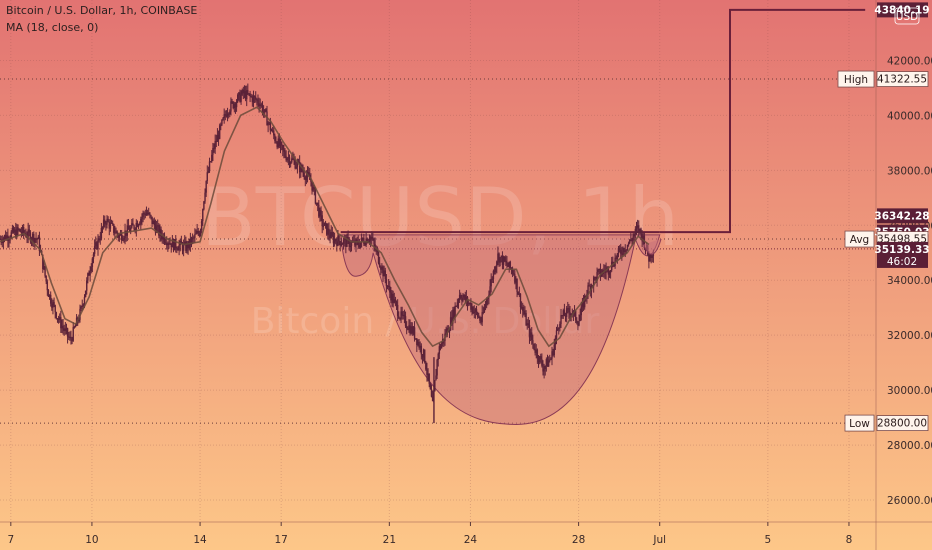 Image resolution: width=932 pixels, height=550 pixels. What do you see at coordinates (902, 424) in the screenshot?
I see `price-tag-value: 28800.00` at bounding box center [902, 424].